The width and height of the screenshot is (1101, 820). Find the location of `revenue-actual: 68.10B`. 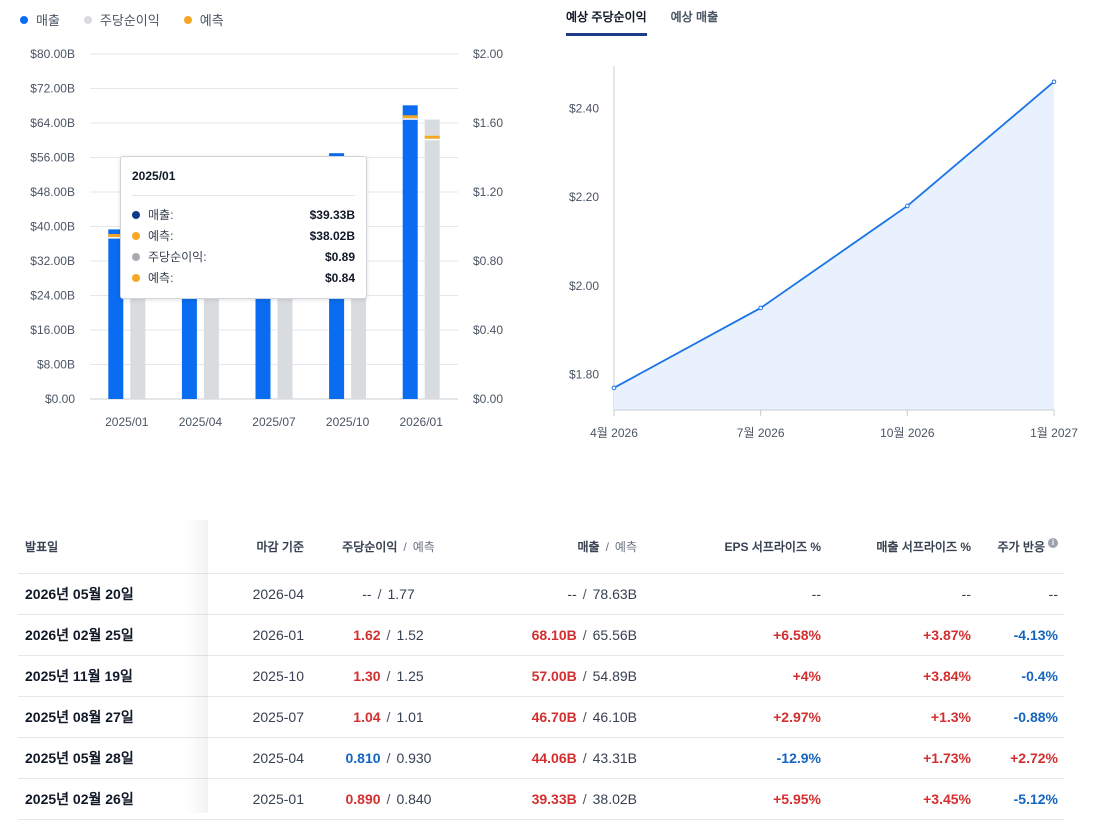

revenue-actual: 68.10B is located at coordinates (554, 635).